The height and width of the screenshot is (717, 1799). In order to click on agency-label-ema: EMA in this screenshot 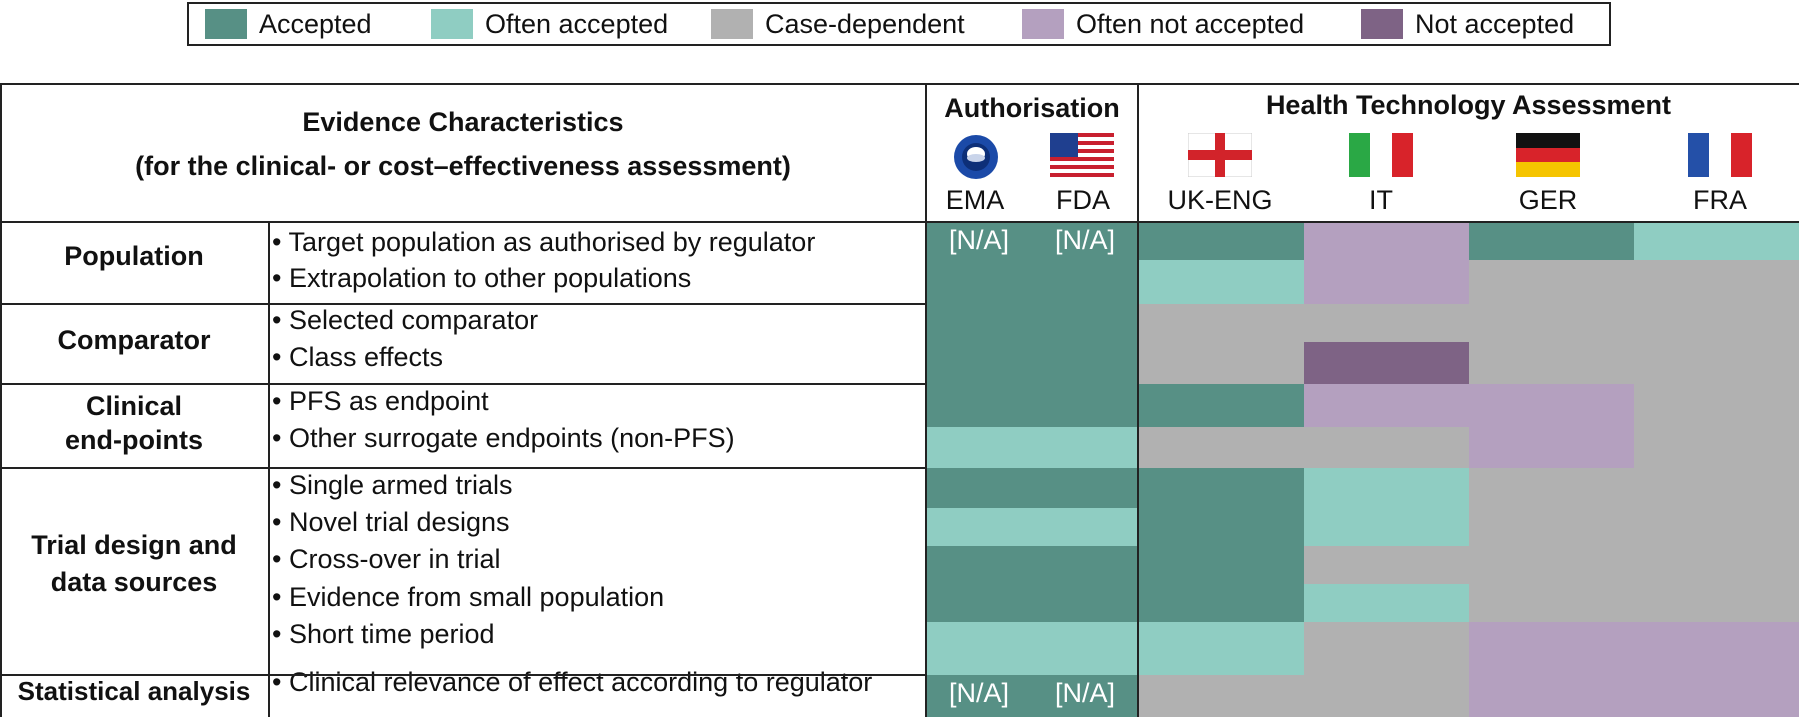, I will do `click(975, 200)`.